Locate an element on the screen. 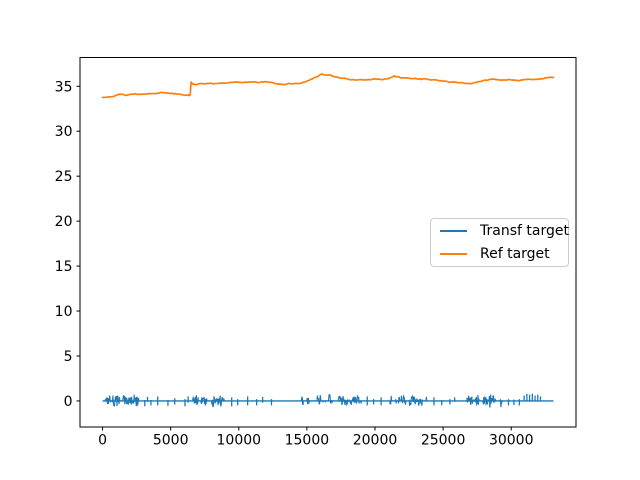  x-axis-tick-label: 0 is located at coordinates (102, 441).